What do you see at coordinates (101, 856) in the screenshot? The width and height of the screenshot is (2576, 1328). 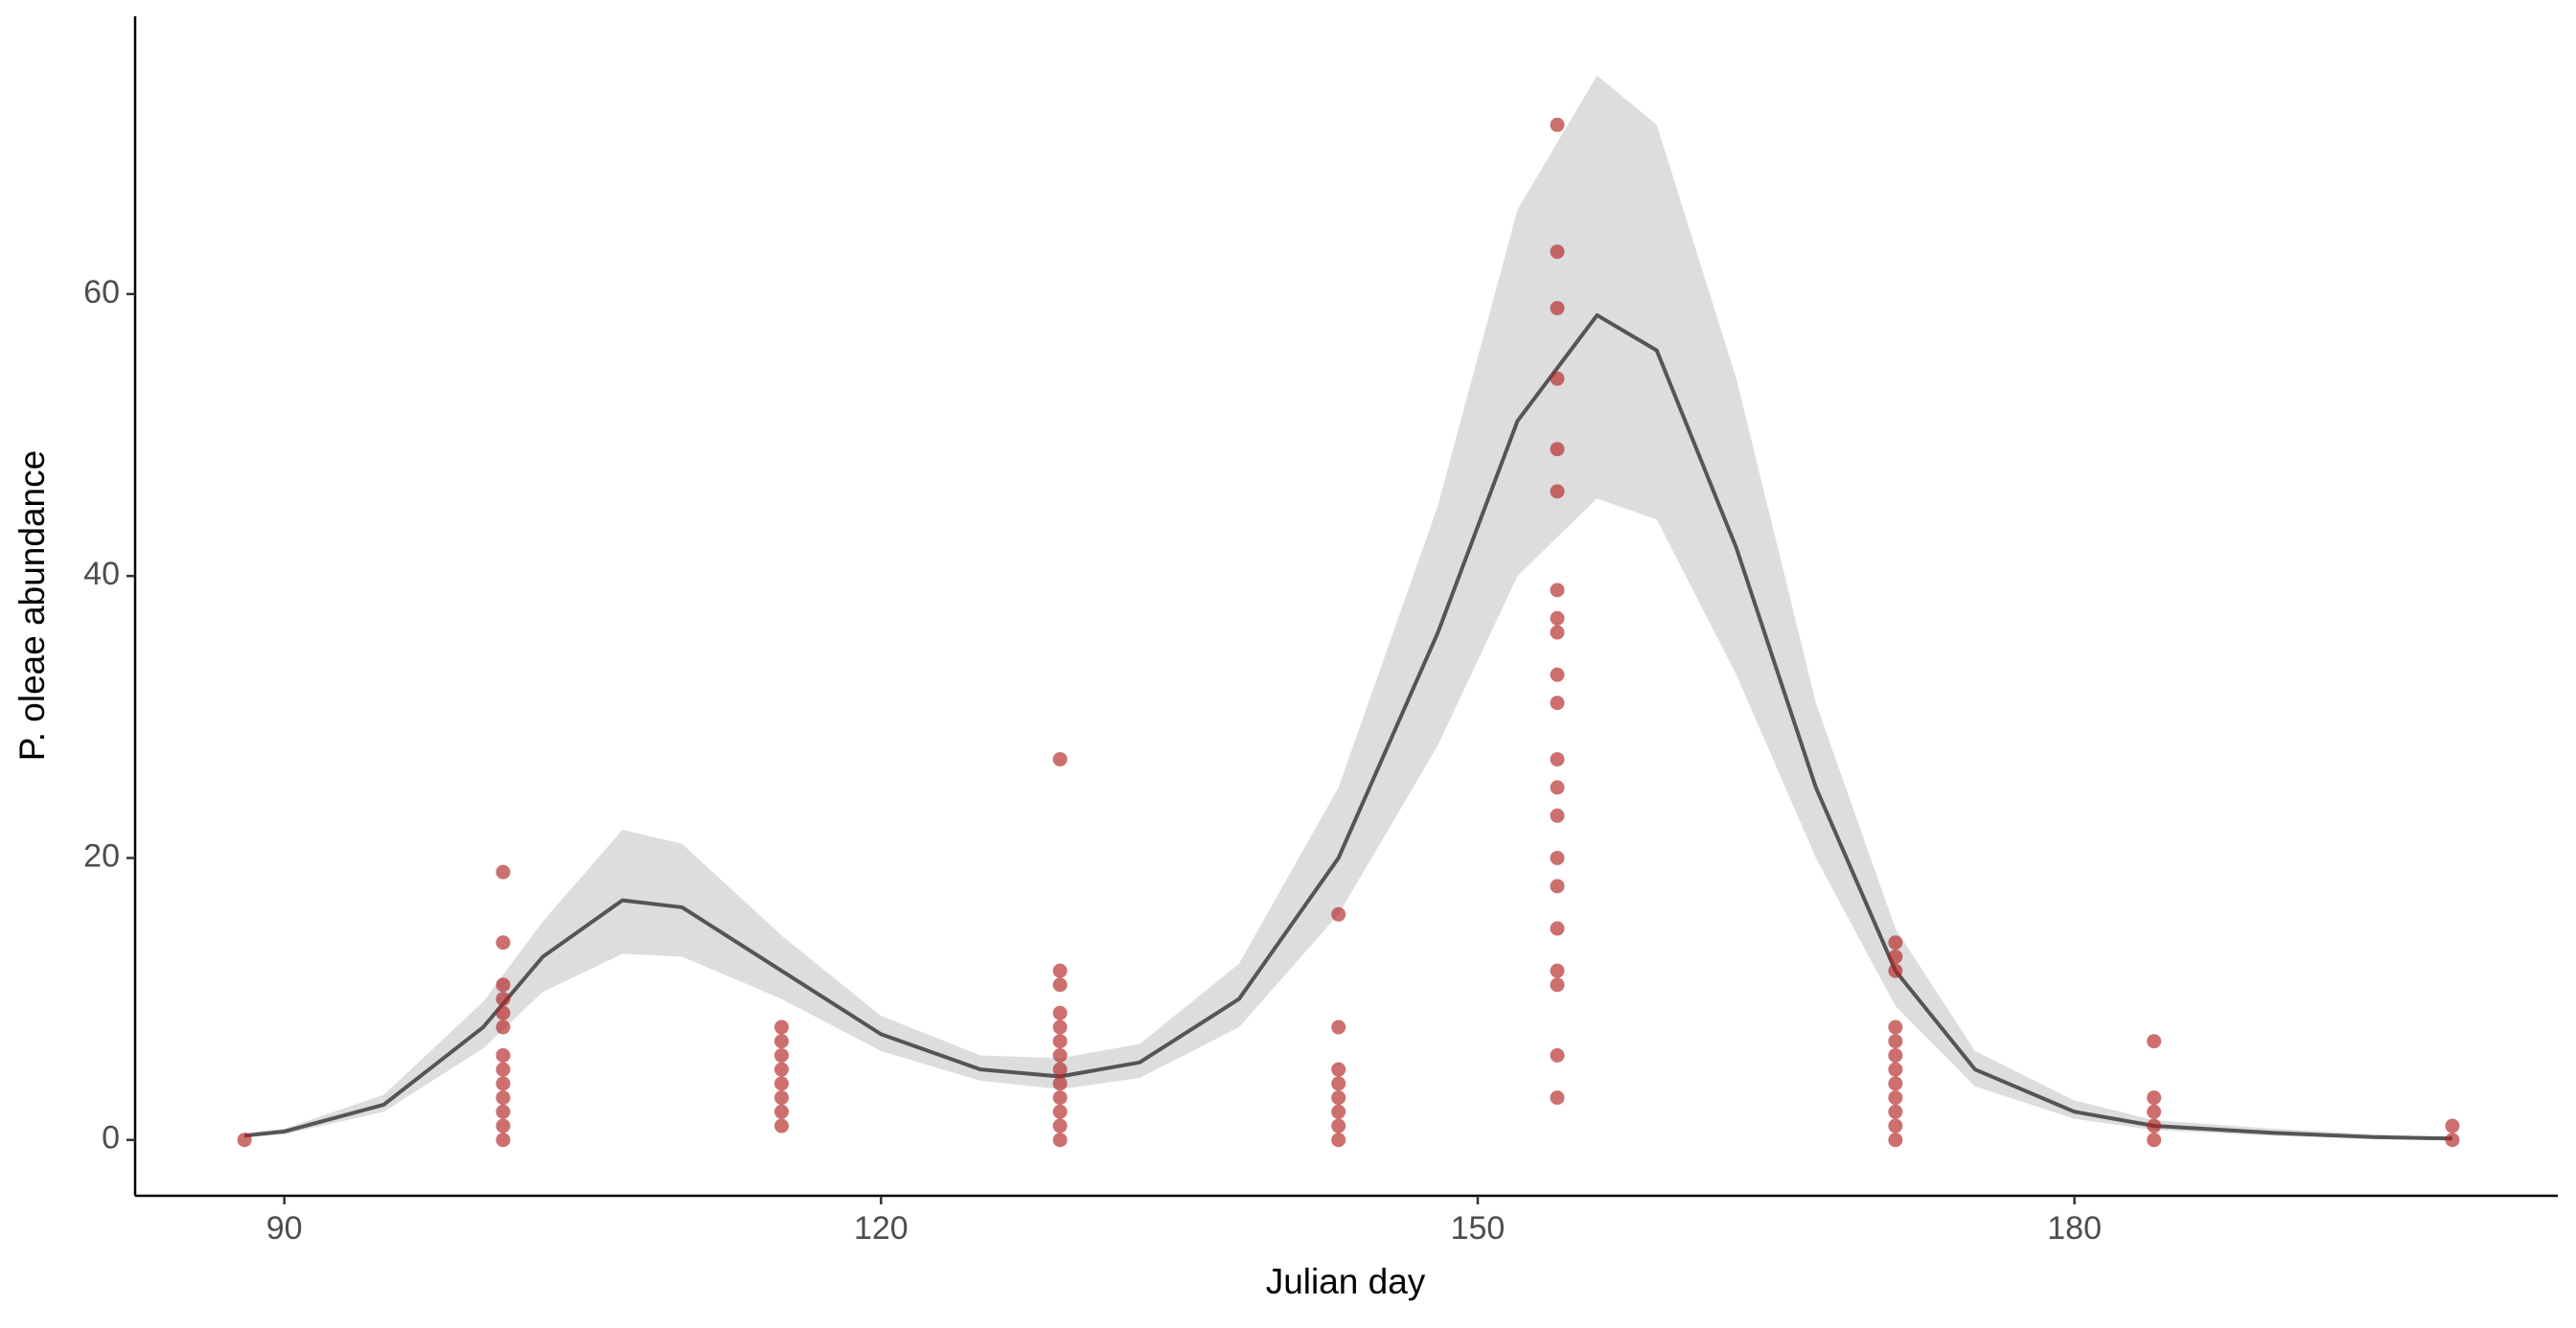 I see `y-tick-label: 20` at bounding box center [101, 856].